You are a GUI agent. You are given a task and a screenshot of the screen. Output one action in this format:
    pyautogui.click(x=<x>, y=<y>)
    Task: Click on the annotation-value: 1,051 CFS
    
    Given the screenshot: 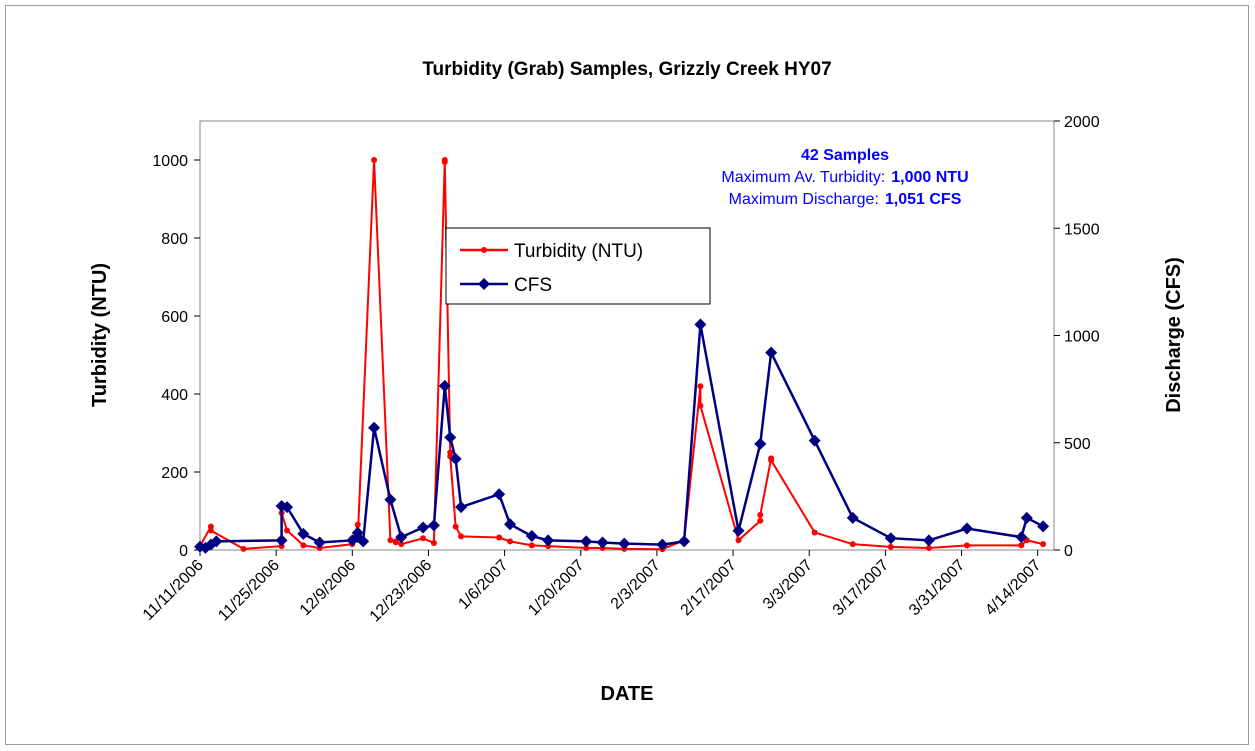 What is the action you would take?
    pyautogui.click(x=923, y=199)
    